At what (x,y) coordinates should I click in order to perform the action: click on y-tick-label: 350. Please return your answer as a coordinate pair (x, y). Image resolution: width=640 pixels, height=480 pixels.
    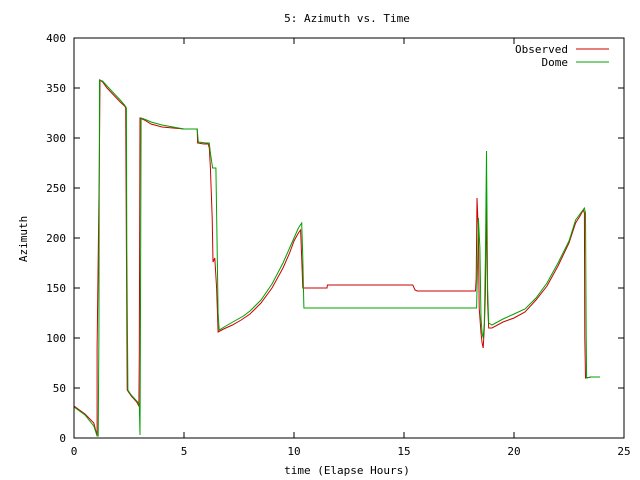
    Looking at the image, I should click on (56, 88).